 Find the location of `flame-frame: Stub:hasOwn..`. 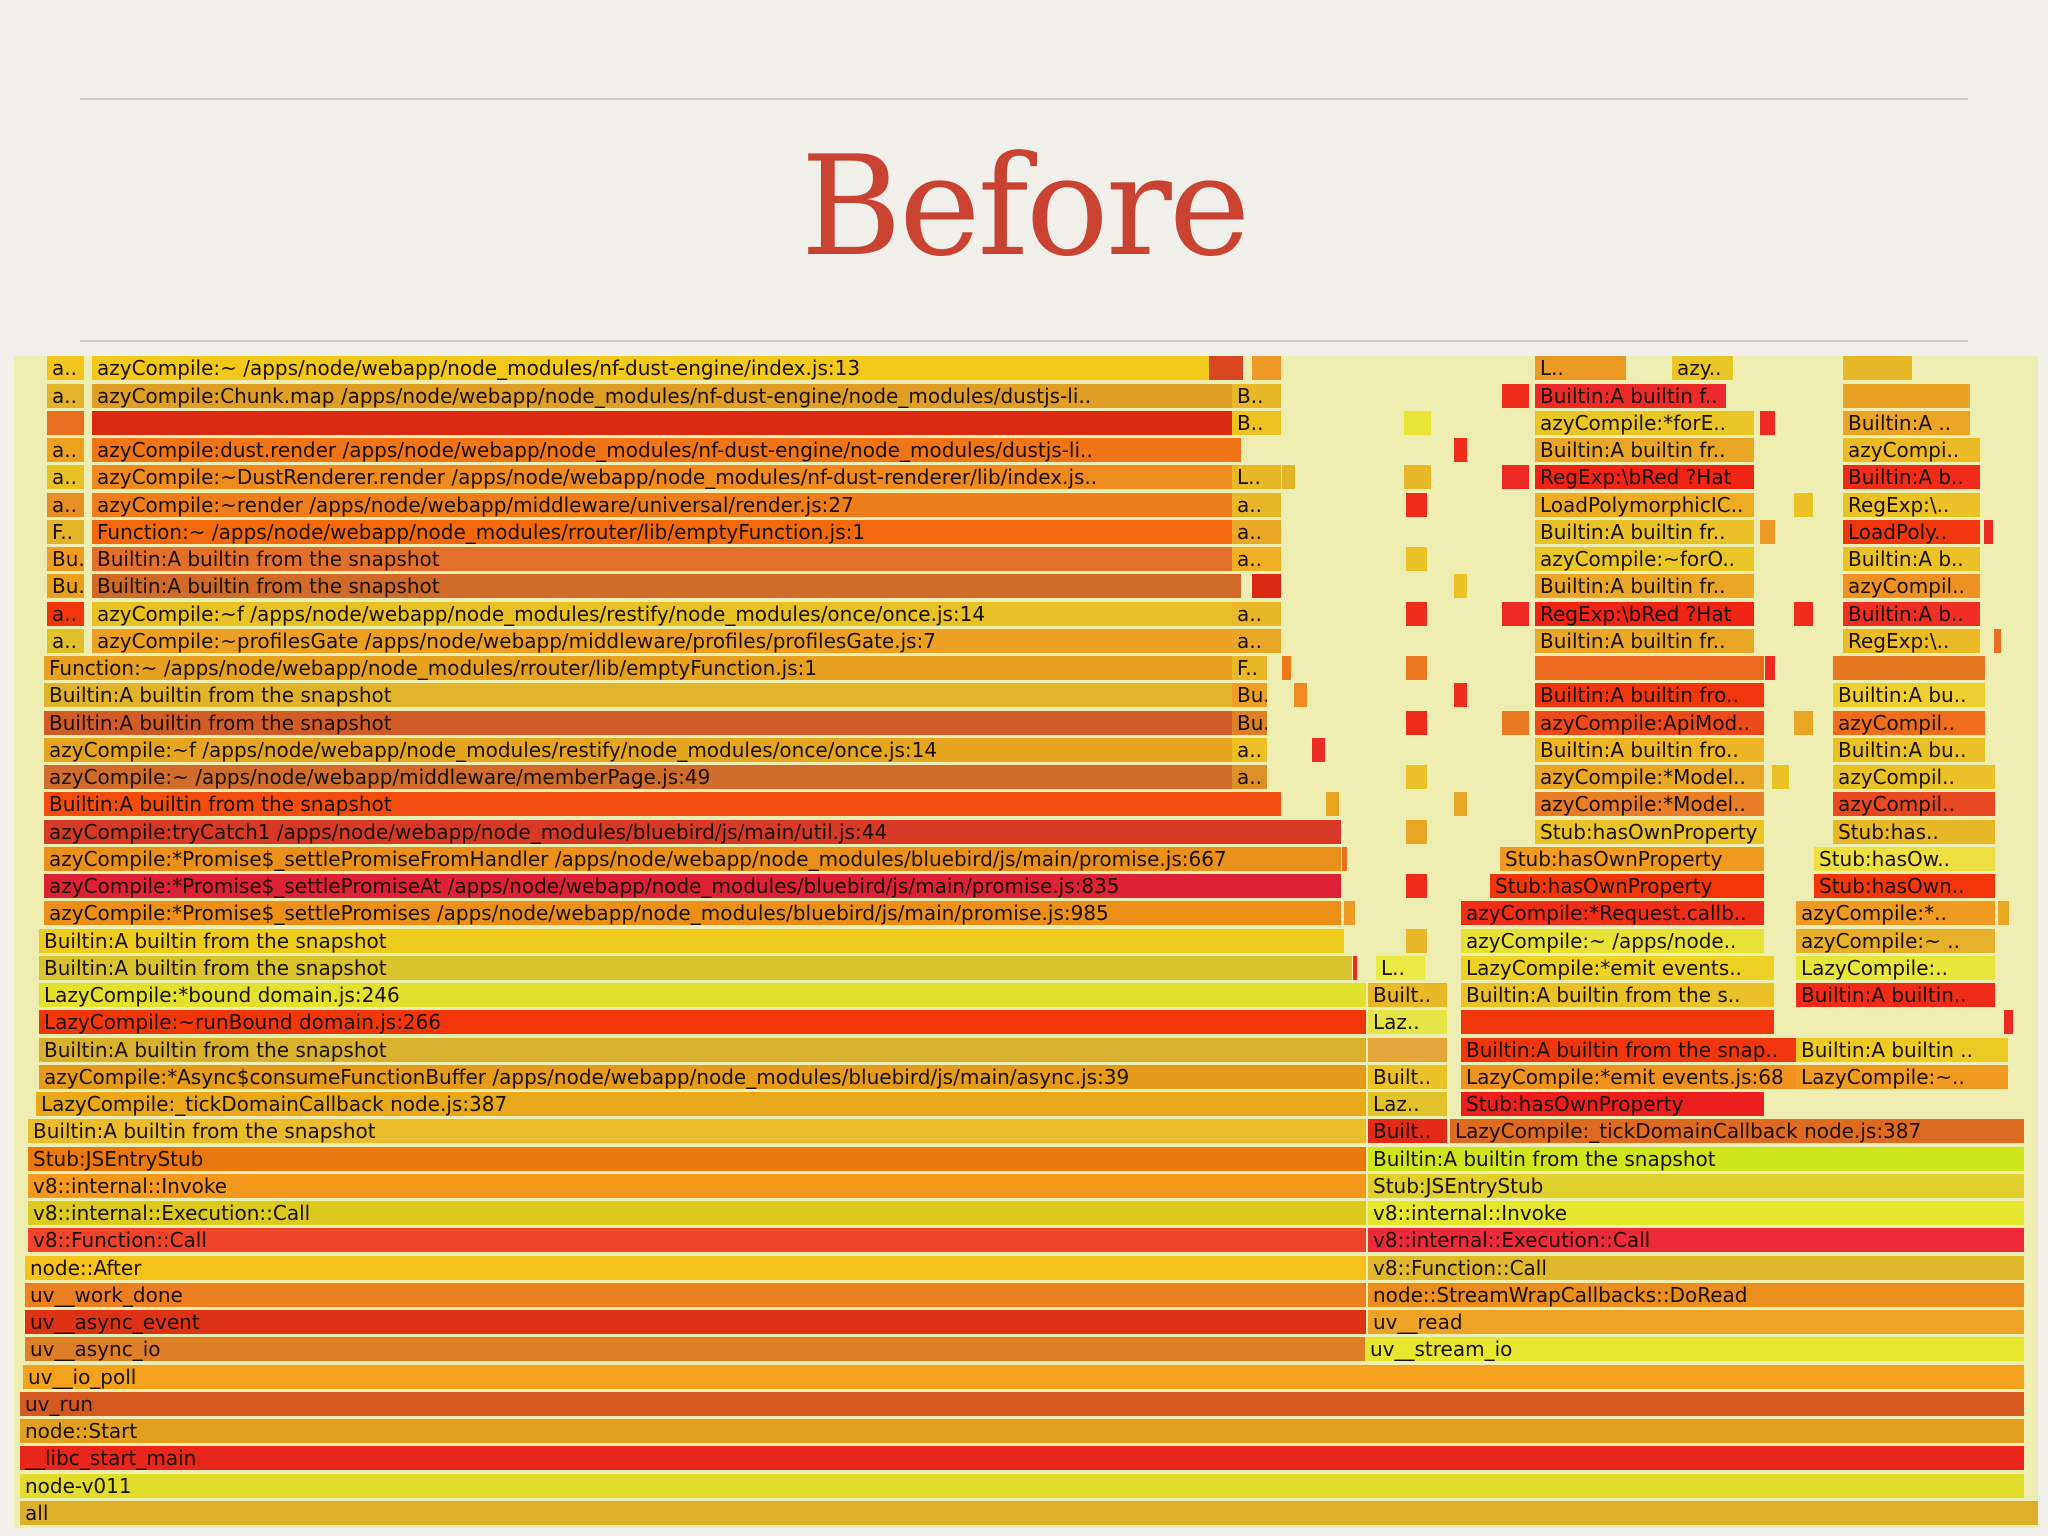

flame-frame: Stub:hasOwn.. is located at coordinates (1905, 886).